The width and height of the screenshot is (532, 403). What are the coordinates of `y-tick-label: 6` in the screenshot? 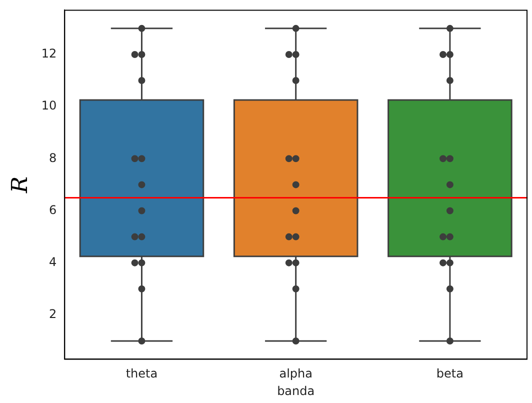 It's located at (53, 209).